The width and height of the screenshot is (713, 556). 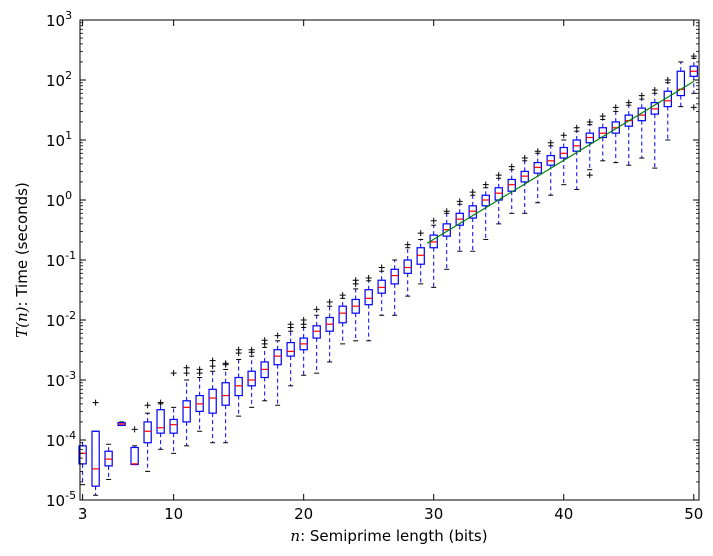 I want to click on y-tick-label: 10³, so click(x=59, y=19).